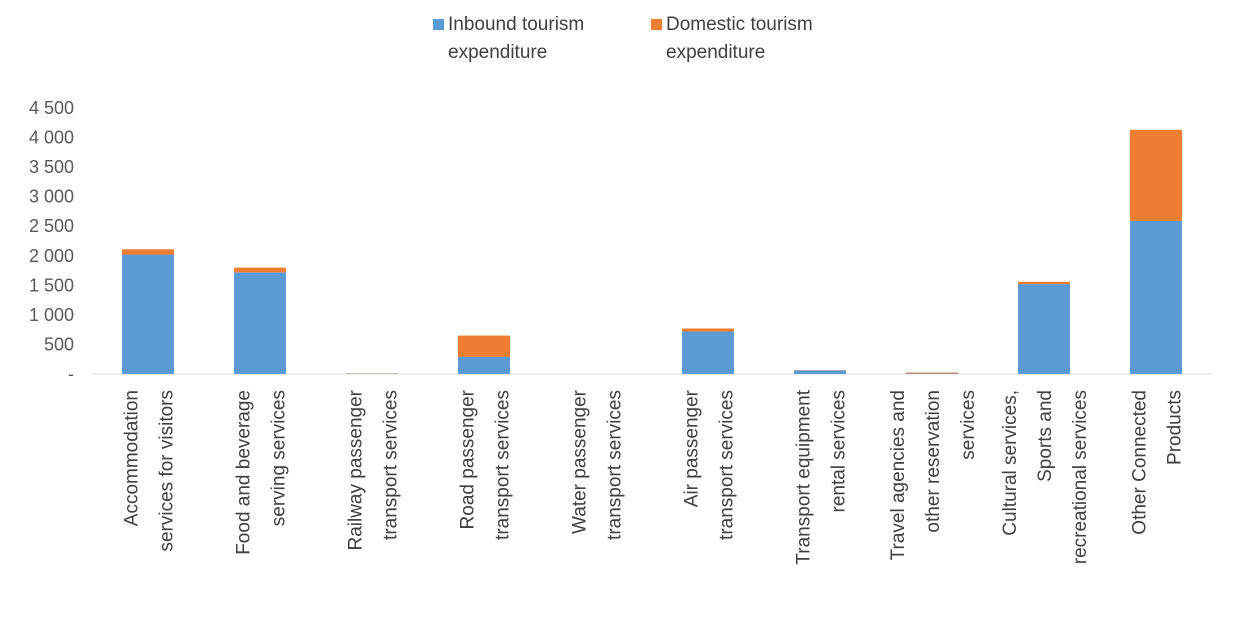 This screenshot has width=1239, height=617. Describe the element at coordinates (150, 471) in the screenshot. I see `category-label: Accommodation services for visitors` at that location.